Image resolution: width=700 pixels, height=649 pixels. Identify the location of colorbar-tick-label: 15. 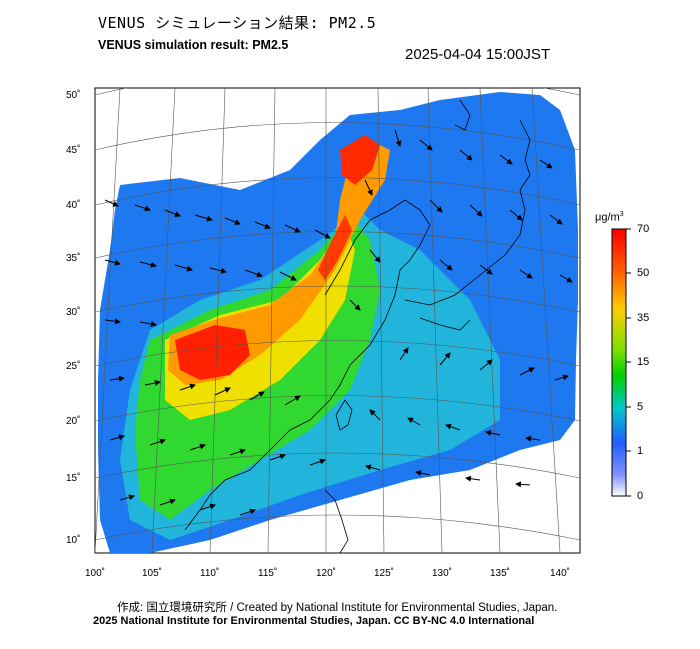
(643, 362).